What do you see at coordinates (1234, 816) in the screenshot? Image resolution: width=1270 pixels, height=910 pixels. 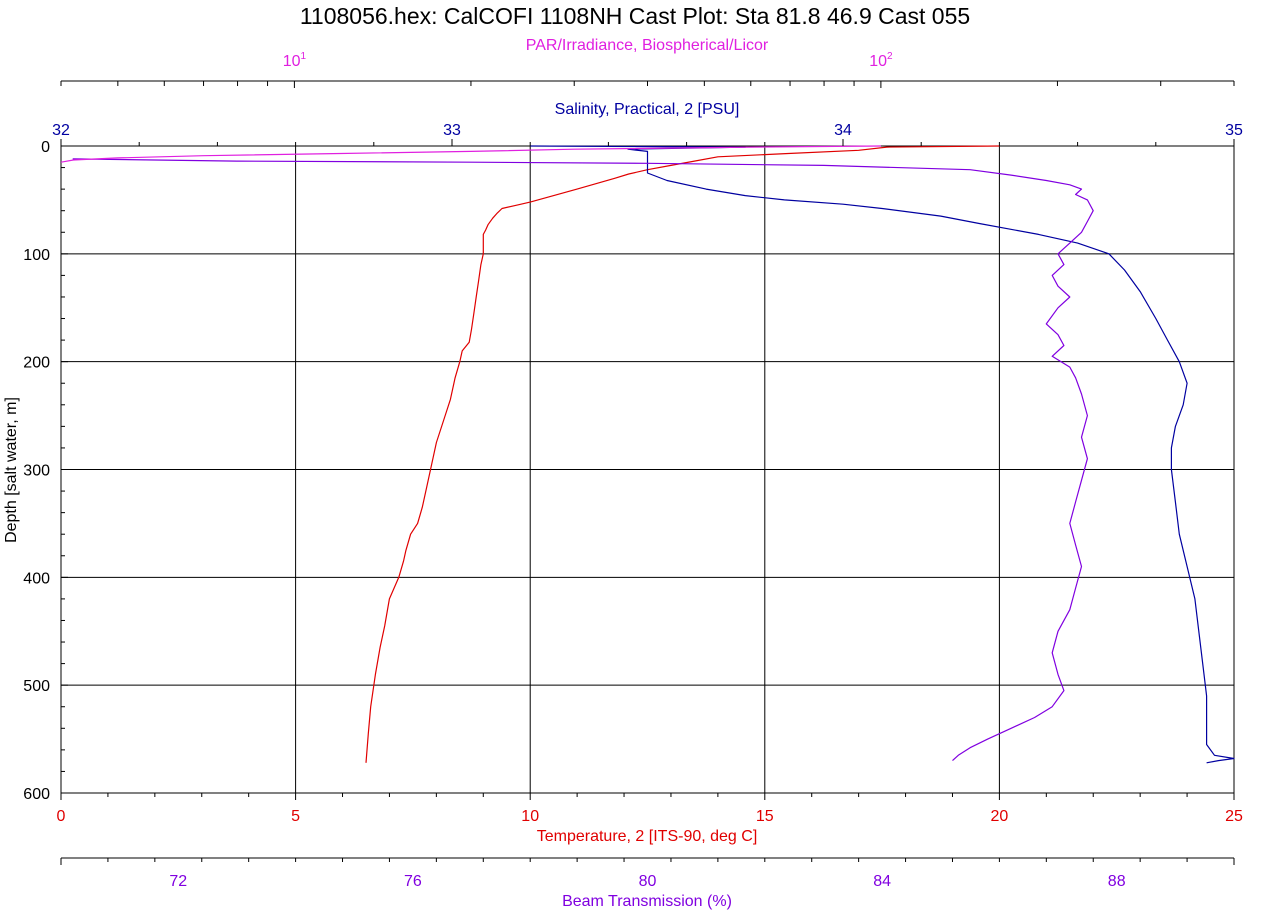 I see `temperature-tick-label: 25` at bounding box center [1234, 816].